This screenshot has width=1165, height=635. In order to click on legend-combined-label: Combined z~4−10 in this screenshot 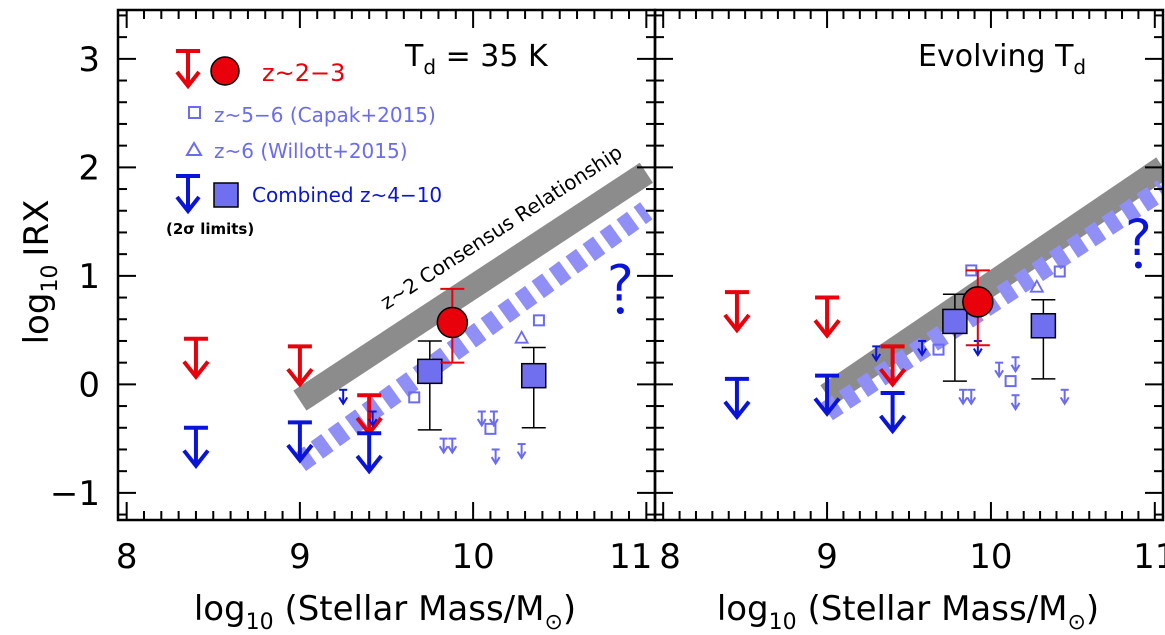, I will do `click(347, 195)`.